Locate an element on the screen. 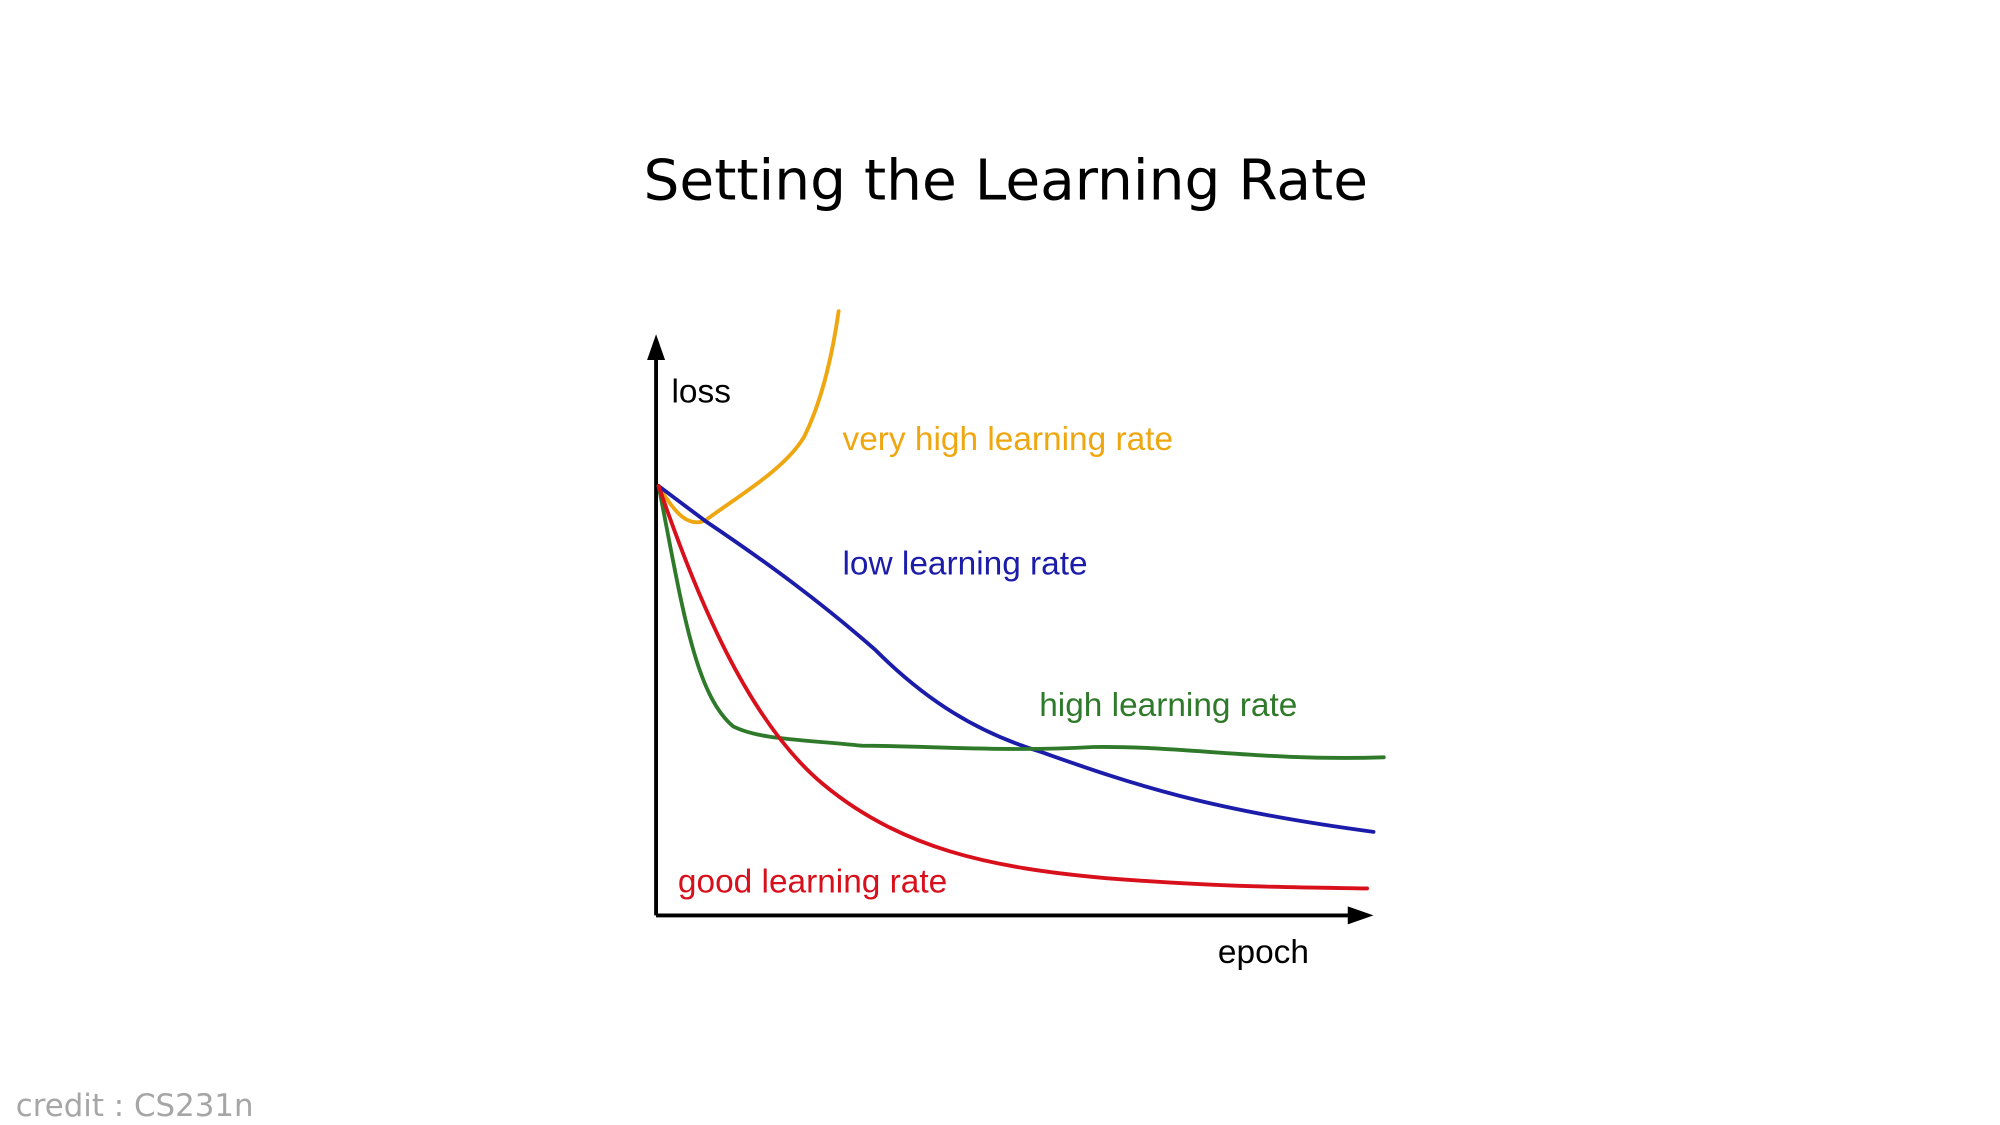 The width and height of the screenshot is (2000, 1125). credit: credit : CS231n is located at coordinates (135, 1106).